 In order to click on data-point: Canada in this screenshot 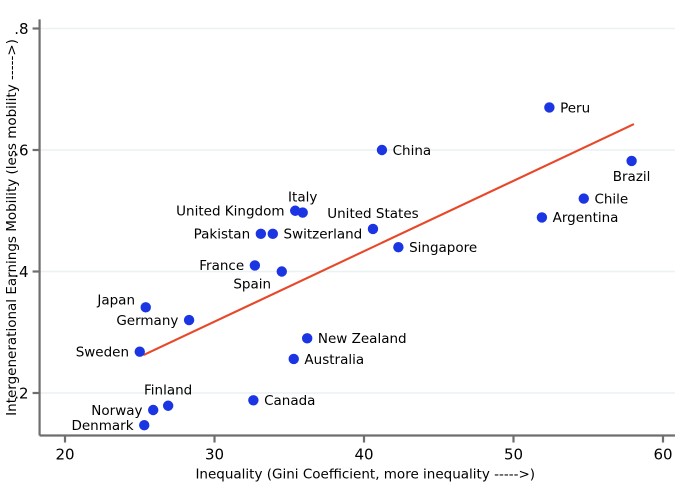, I will do `click(281, 401)`.